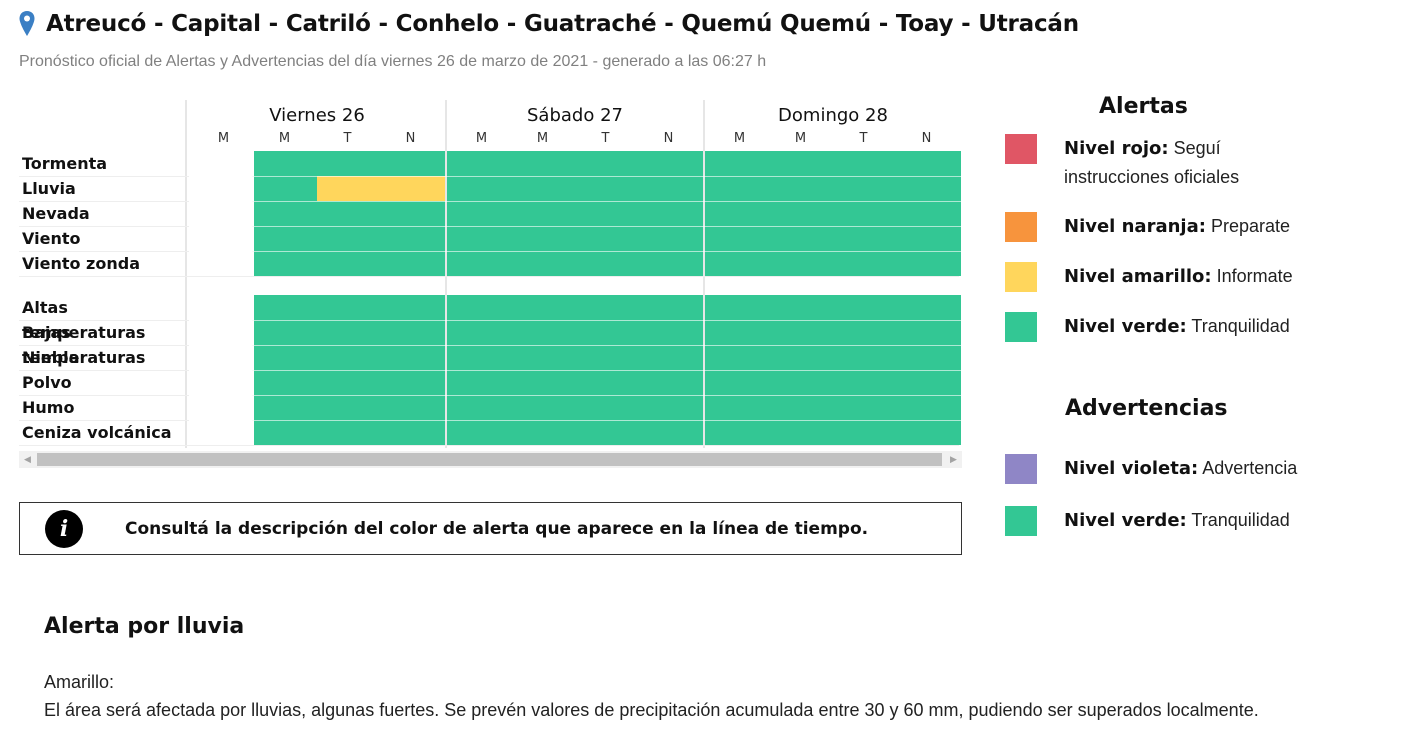 This screenshot has height=745, width=1406. Describe the element at coordinates (489, 459) in the screenshot. I see `scrollbar-thumb` at that location.